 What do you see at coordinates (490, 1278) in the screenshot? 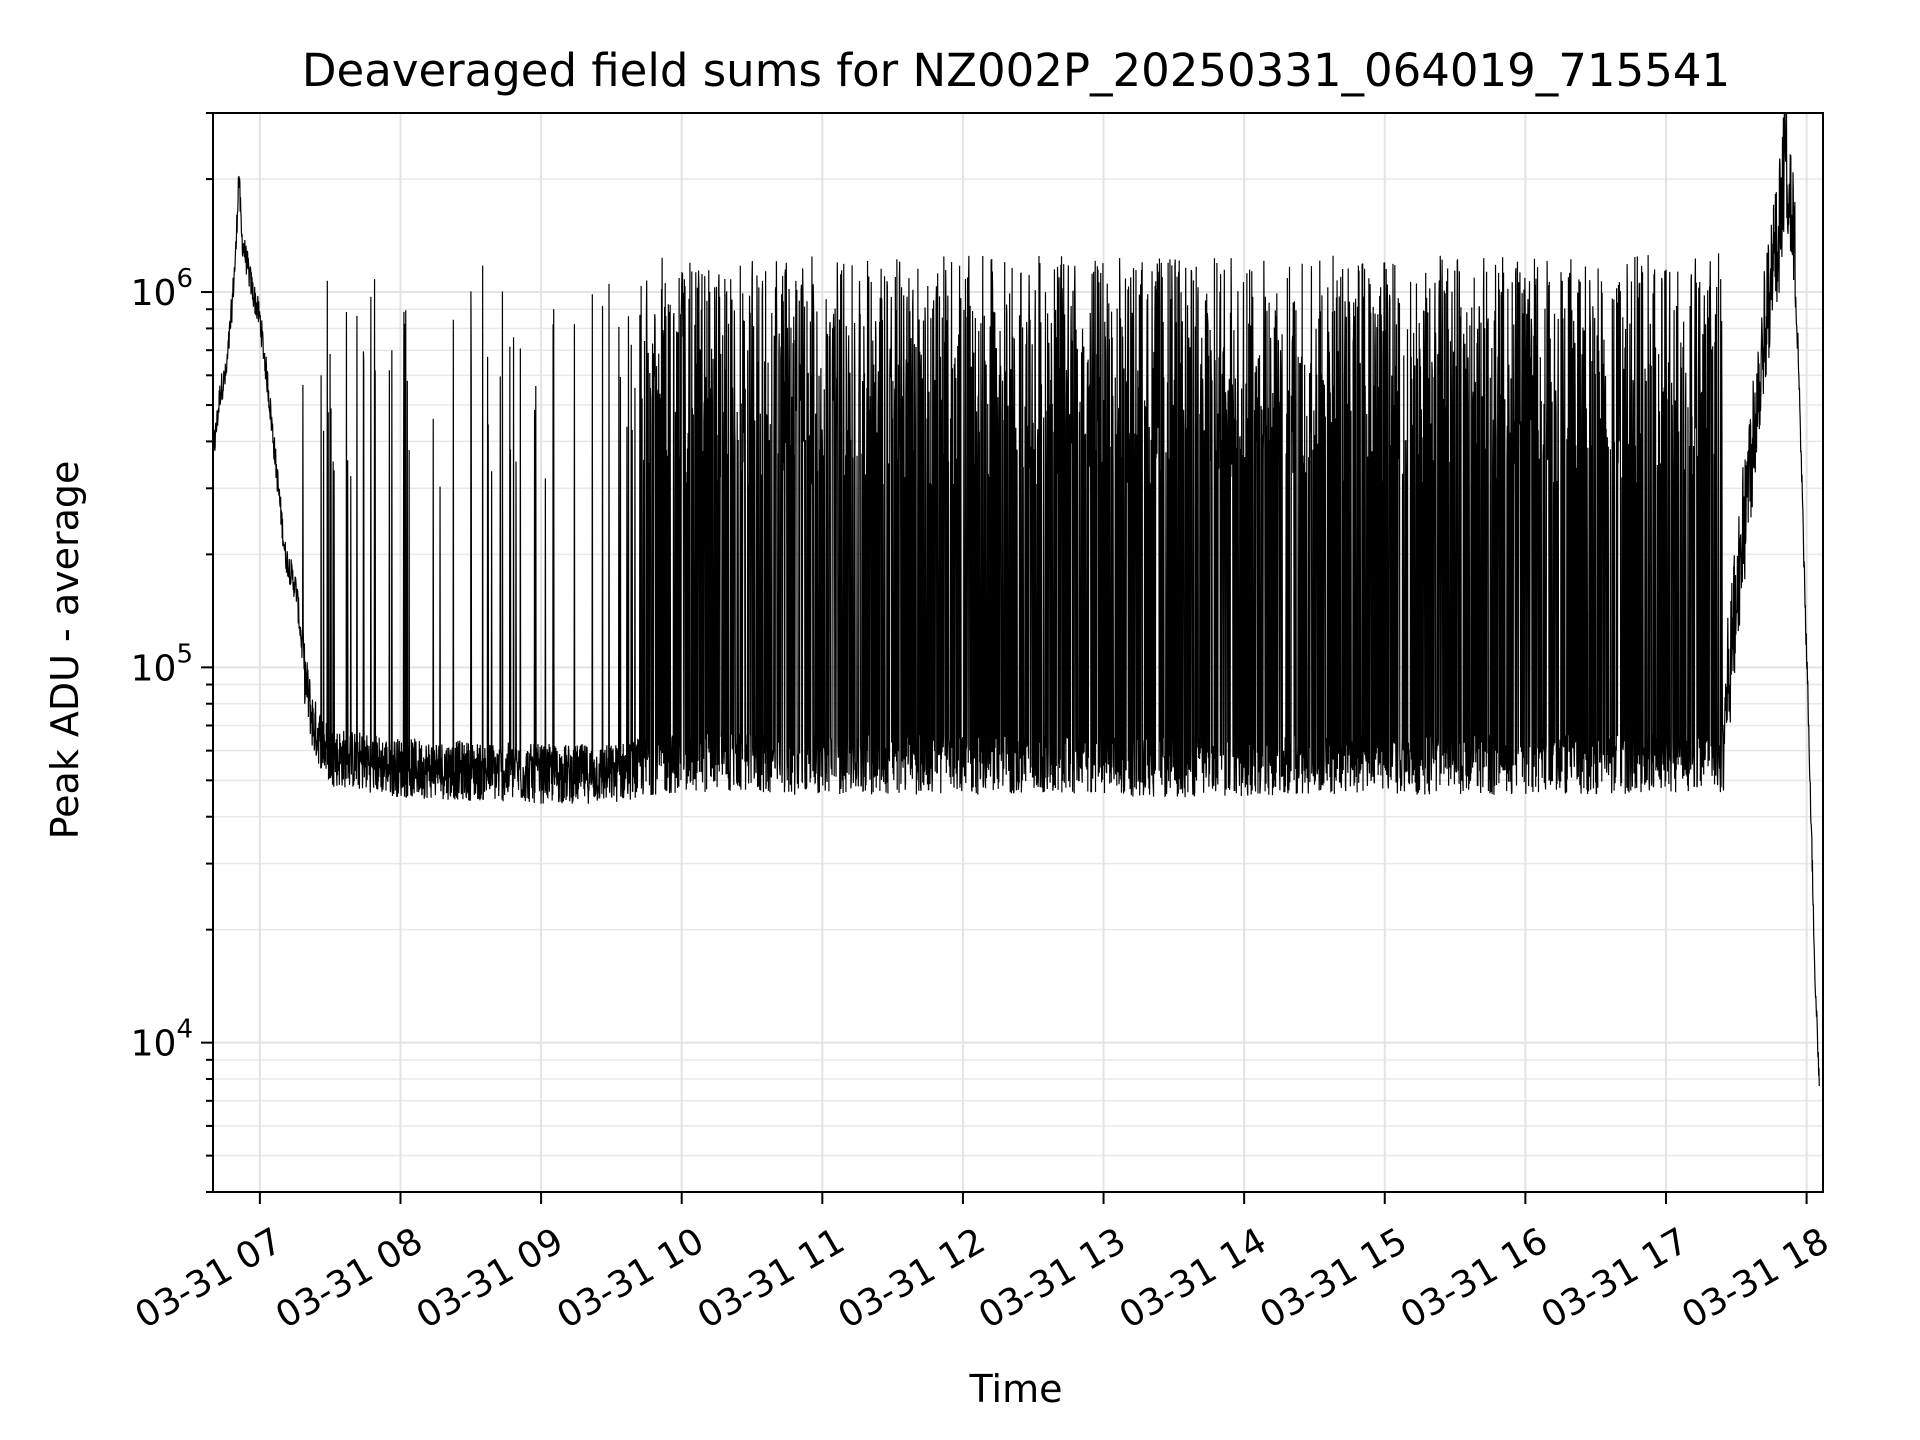
I see `x-tick-label: 03-31 09` at bounding box center [490, 1278].